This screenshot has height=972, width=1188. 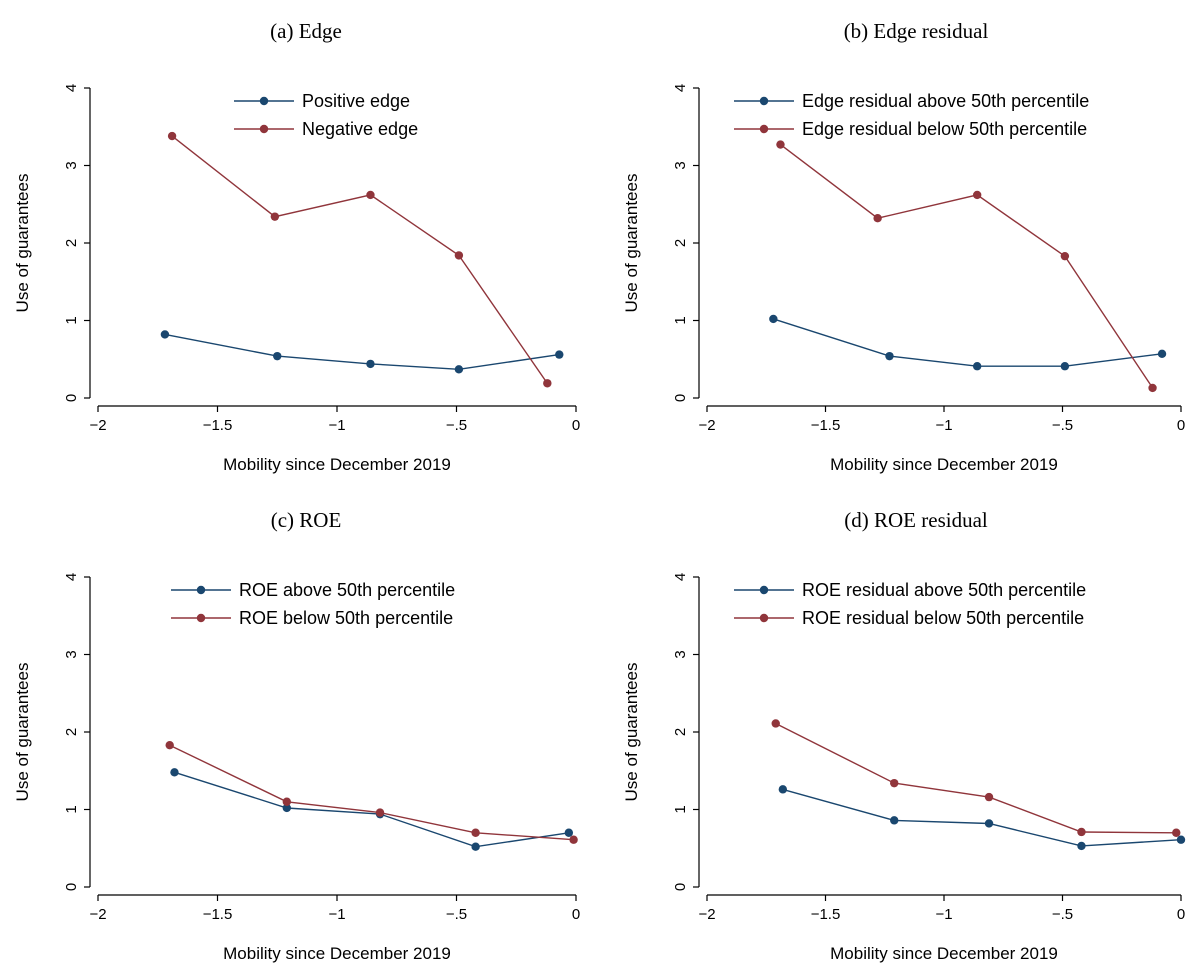 I want to click on panel-title: (b) Edge residual, so click(x=916, y=31).